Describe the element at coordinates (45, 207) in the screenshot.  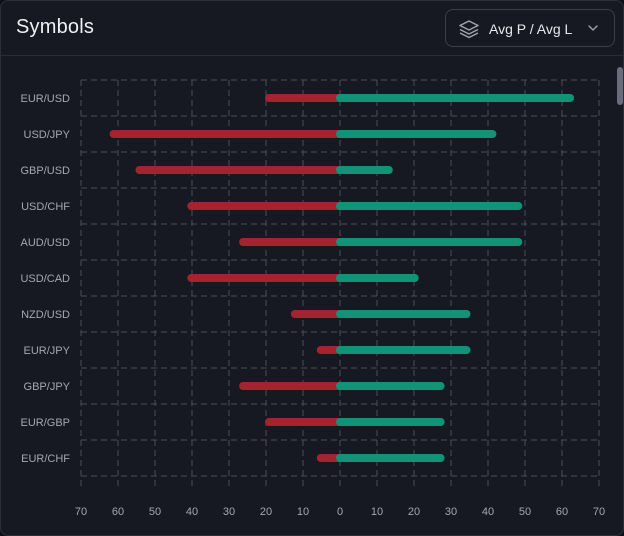
I see `category-label: USD/CHF` at that location.